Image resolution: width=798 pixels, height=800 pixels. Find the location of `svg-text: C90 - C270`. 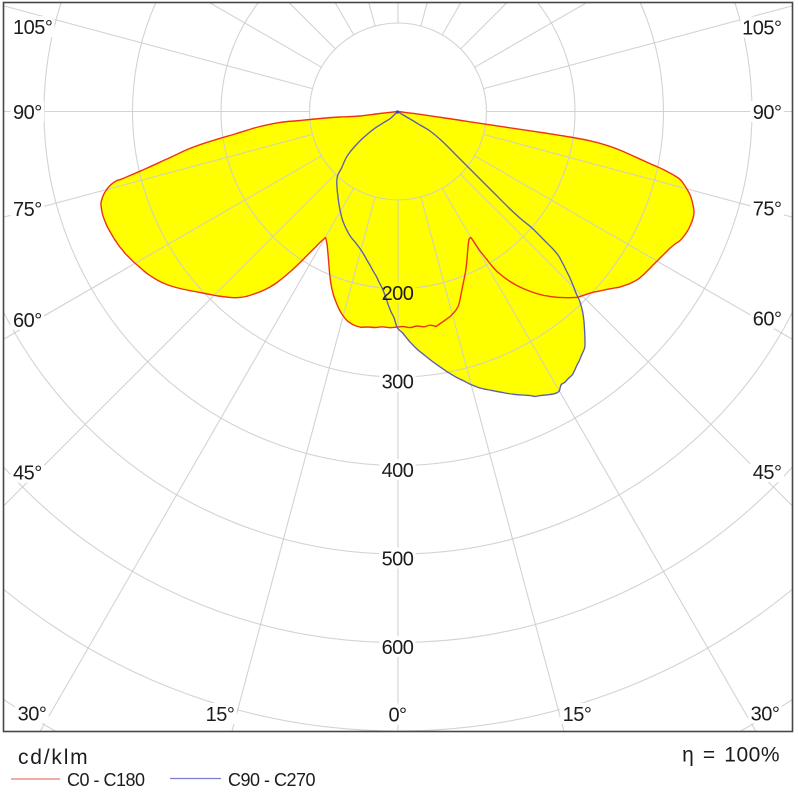

svg-text: C90 - C270 is located at coordinates (272, 780).